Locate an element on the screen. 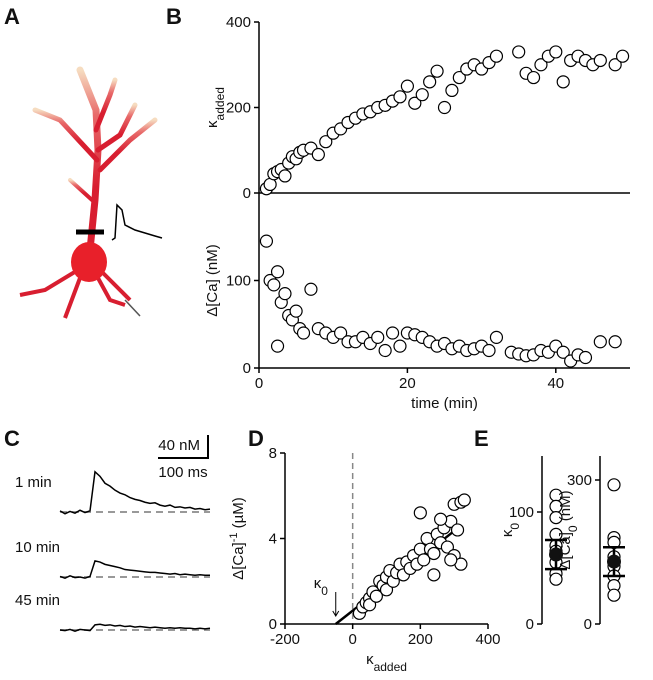 Image resolution: width=653 pixels, height=680 pixels. x-axis-label-part: κ is located at coordinates (370, 659).